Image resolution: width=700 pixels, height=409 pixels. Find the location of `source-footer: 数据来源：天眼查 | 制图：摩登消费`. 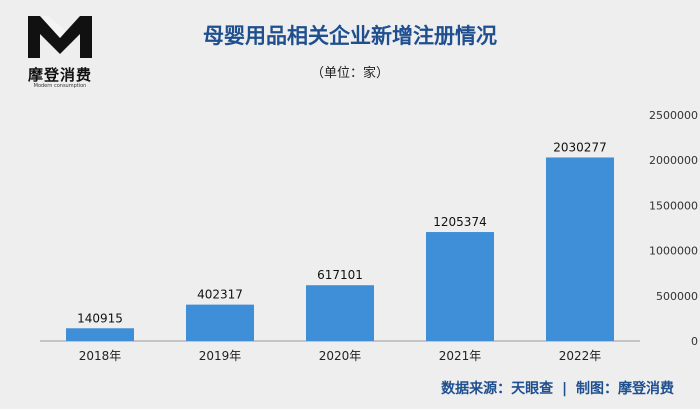

source-footer: 数据来源：天眼查 | 制图：摩登消费 is located at coordinates (557, 388).